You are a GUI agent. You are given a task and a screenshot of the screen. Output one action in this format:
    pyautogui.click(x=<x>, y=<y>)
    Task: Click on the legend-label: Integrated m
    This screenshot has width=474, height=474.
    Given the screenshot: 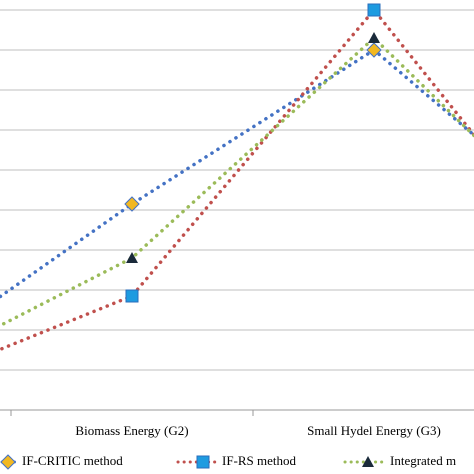 What is the action you would take?
    pyautogui.click(x=423, y=460)
    